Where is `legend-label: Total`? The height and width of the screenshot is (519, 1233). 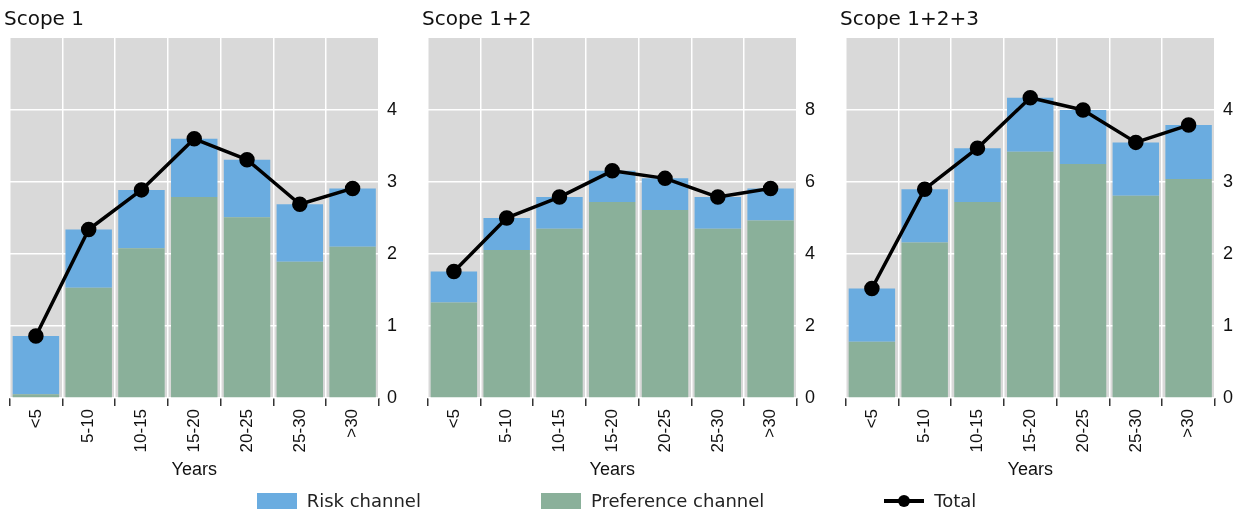 legend-label: Total is located at coordinates (955, 500).